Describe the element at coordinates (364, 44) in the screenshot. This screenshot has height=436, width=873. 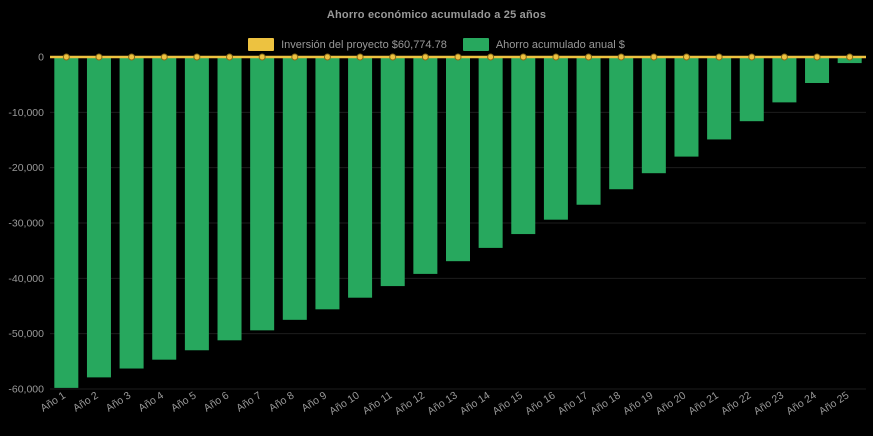
I see `legend-label-investment: Inversión del proyecto $60,774.78` at that location.